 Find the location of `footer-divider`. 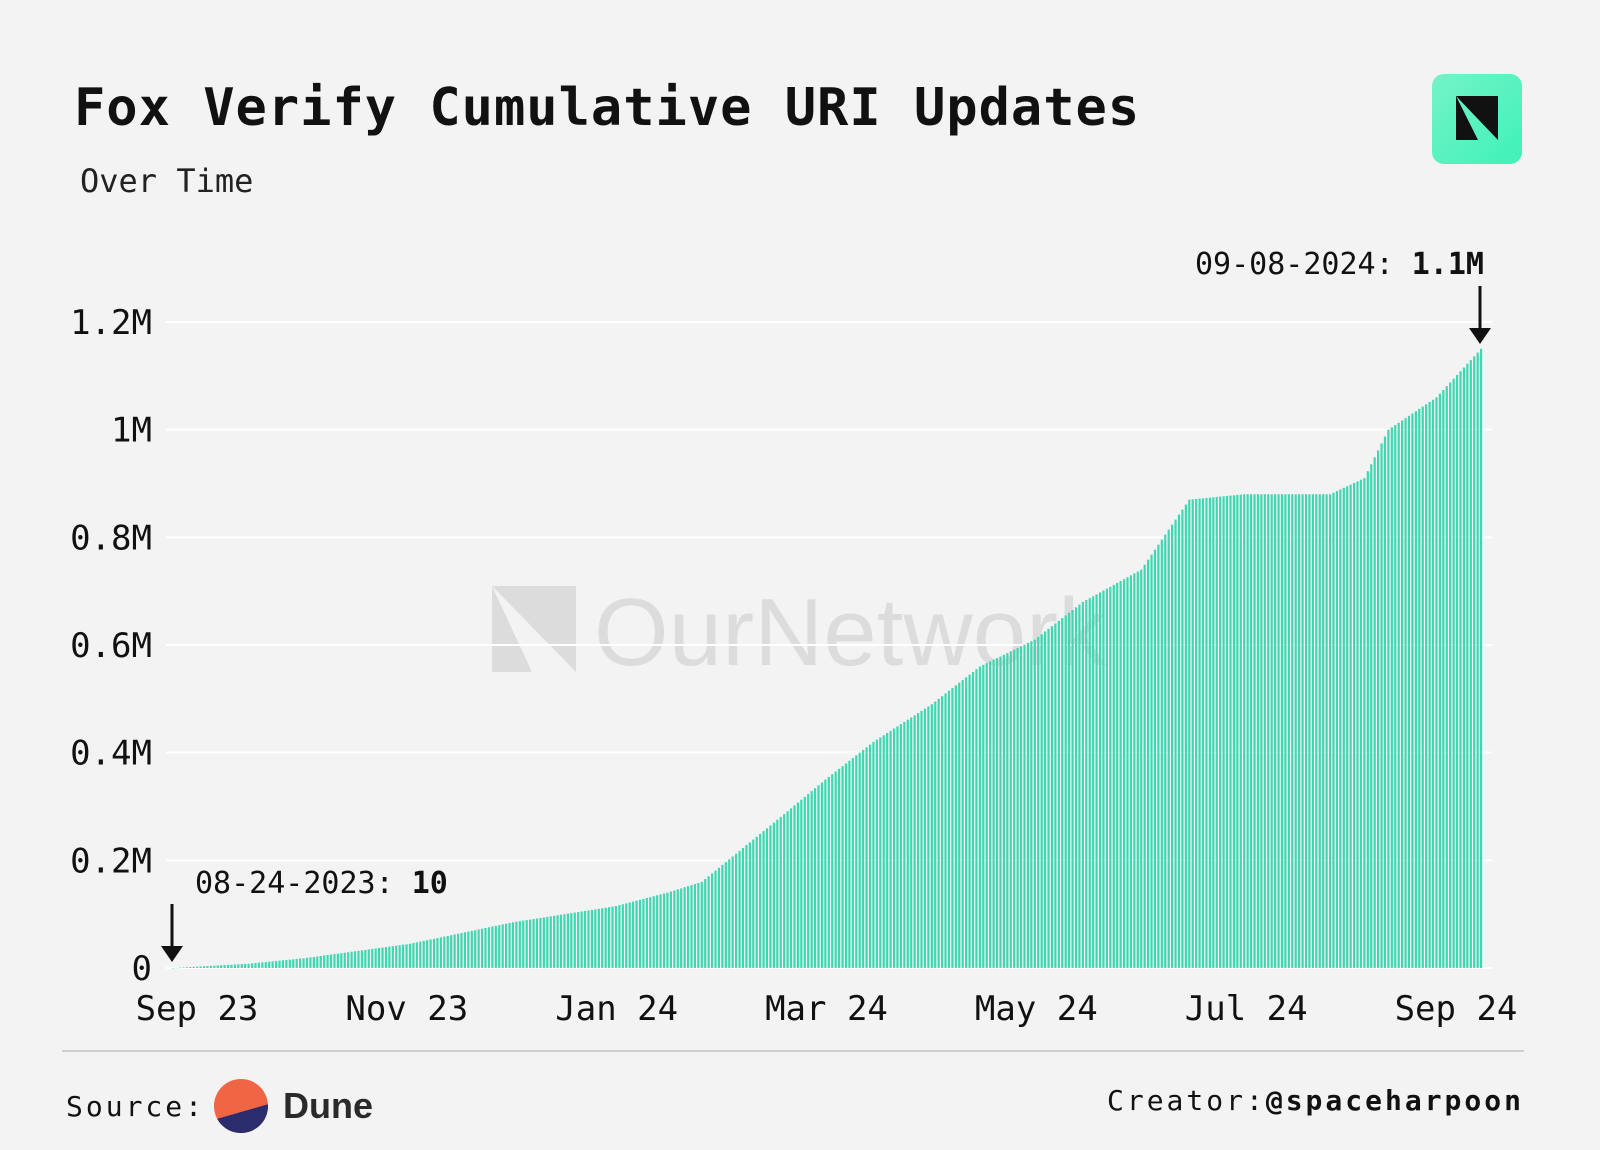

footer-divider is located at coordinates (793, 1051).